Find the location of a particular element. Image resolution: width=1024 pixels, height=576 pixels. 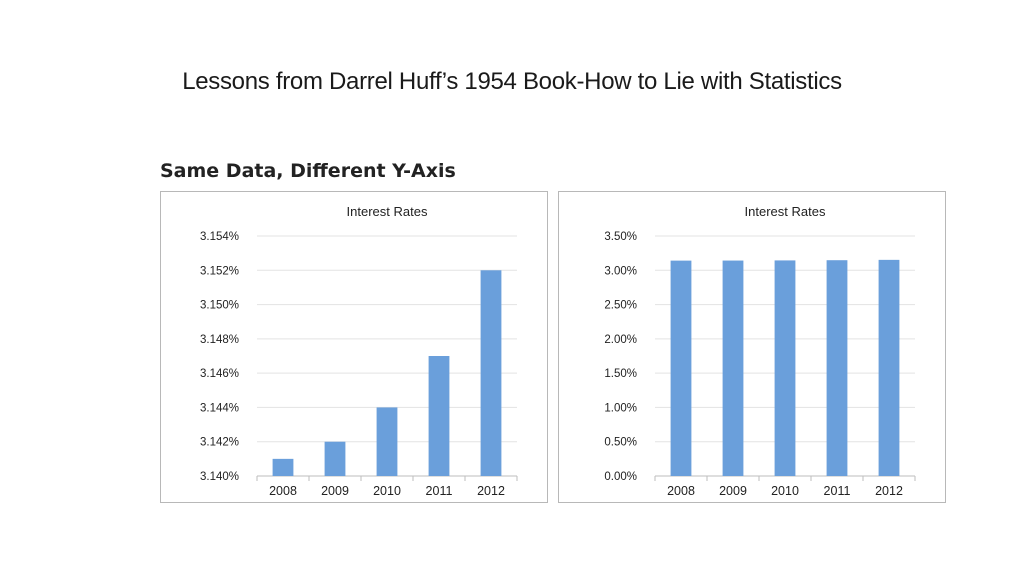

y-tick-label: 3.152% is located at coordinates (219, 271).